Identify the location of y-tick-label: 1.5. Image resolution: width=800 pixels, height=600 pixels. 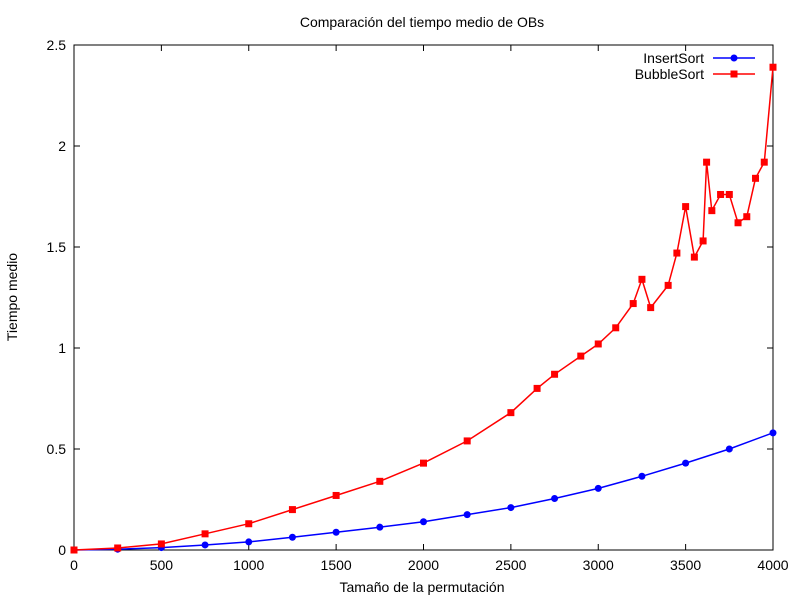
(57, 247).